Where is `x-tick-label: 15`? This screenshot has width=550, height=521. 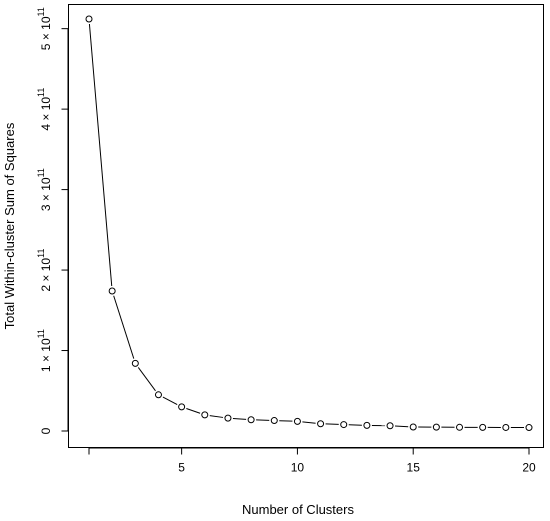 x-tick-label: 15 is located at coordinates (414, 468).